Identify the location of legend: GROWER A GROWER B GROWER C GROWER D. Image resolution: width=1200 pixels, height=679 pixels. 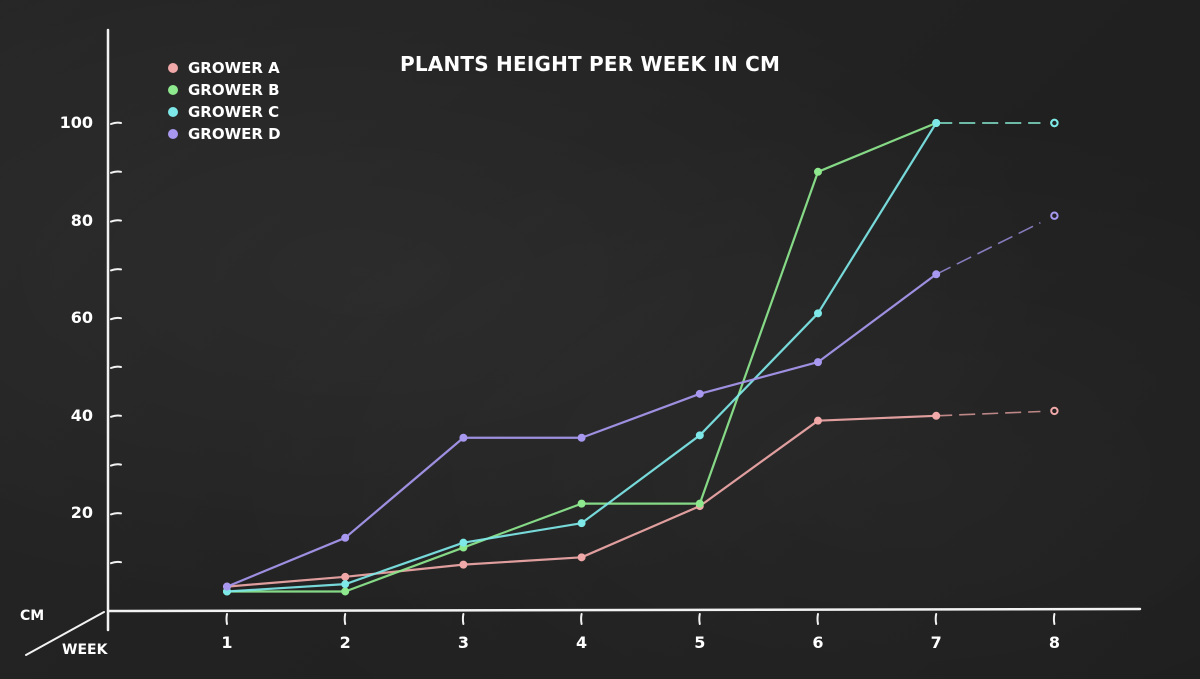
(224, 101).